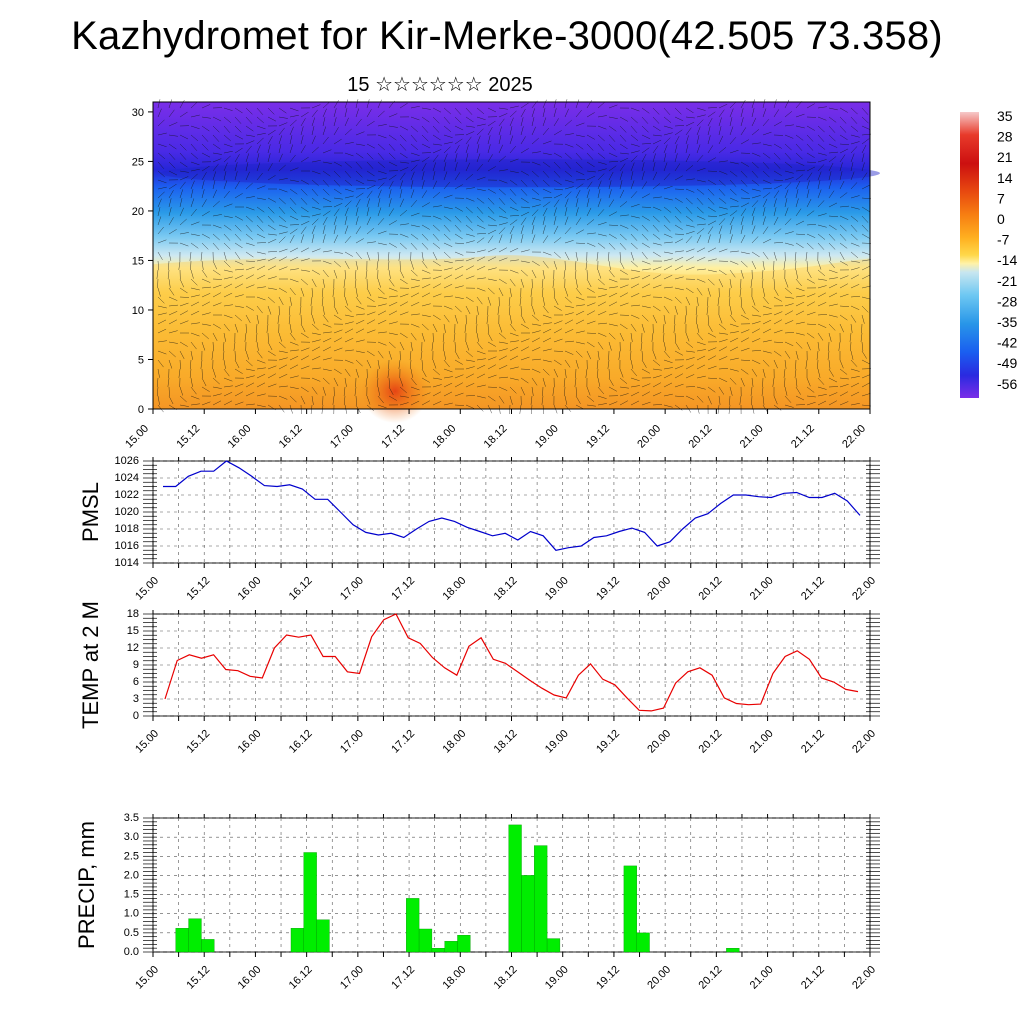 Image resolution: width=1024 pixels, height=1024 pixels. Describe the element at coordinates (1005, 116) in the screenshot. I see `colorbar-label: 35` at that location.